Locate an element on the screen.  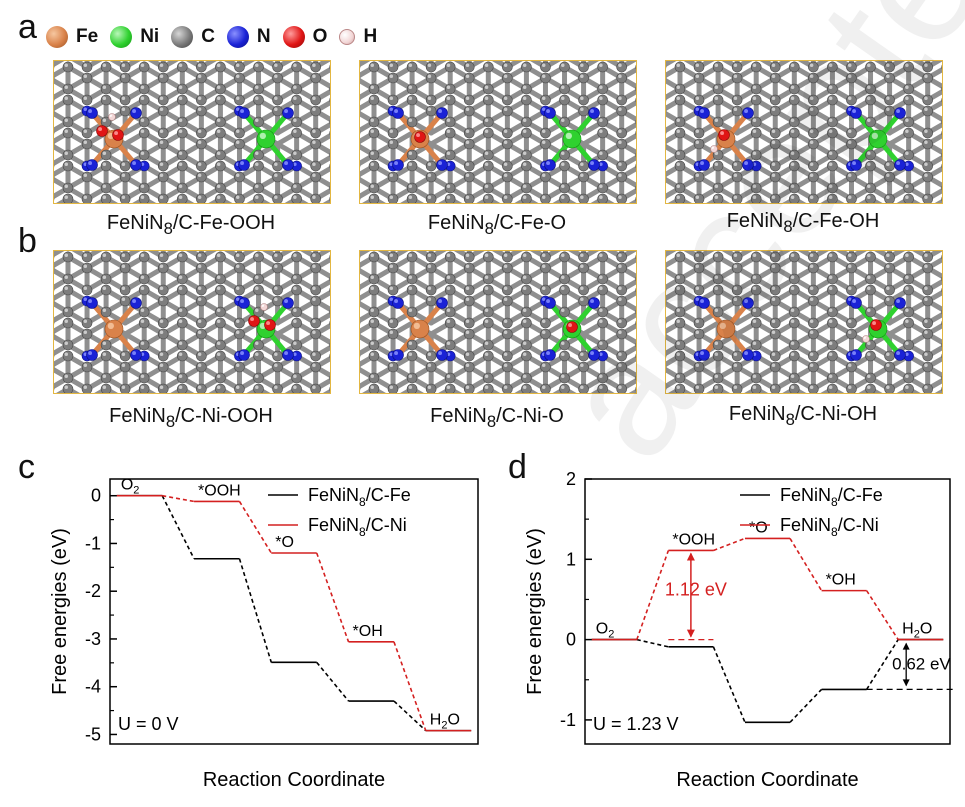
legend-label: FeNiN8/C-Ni is located at coordinates (829, 527).